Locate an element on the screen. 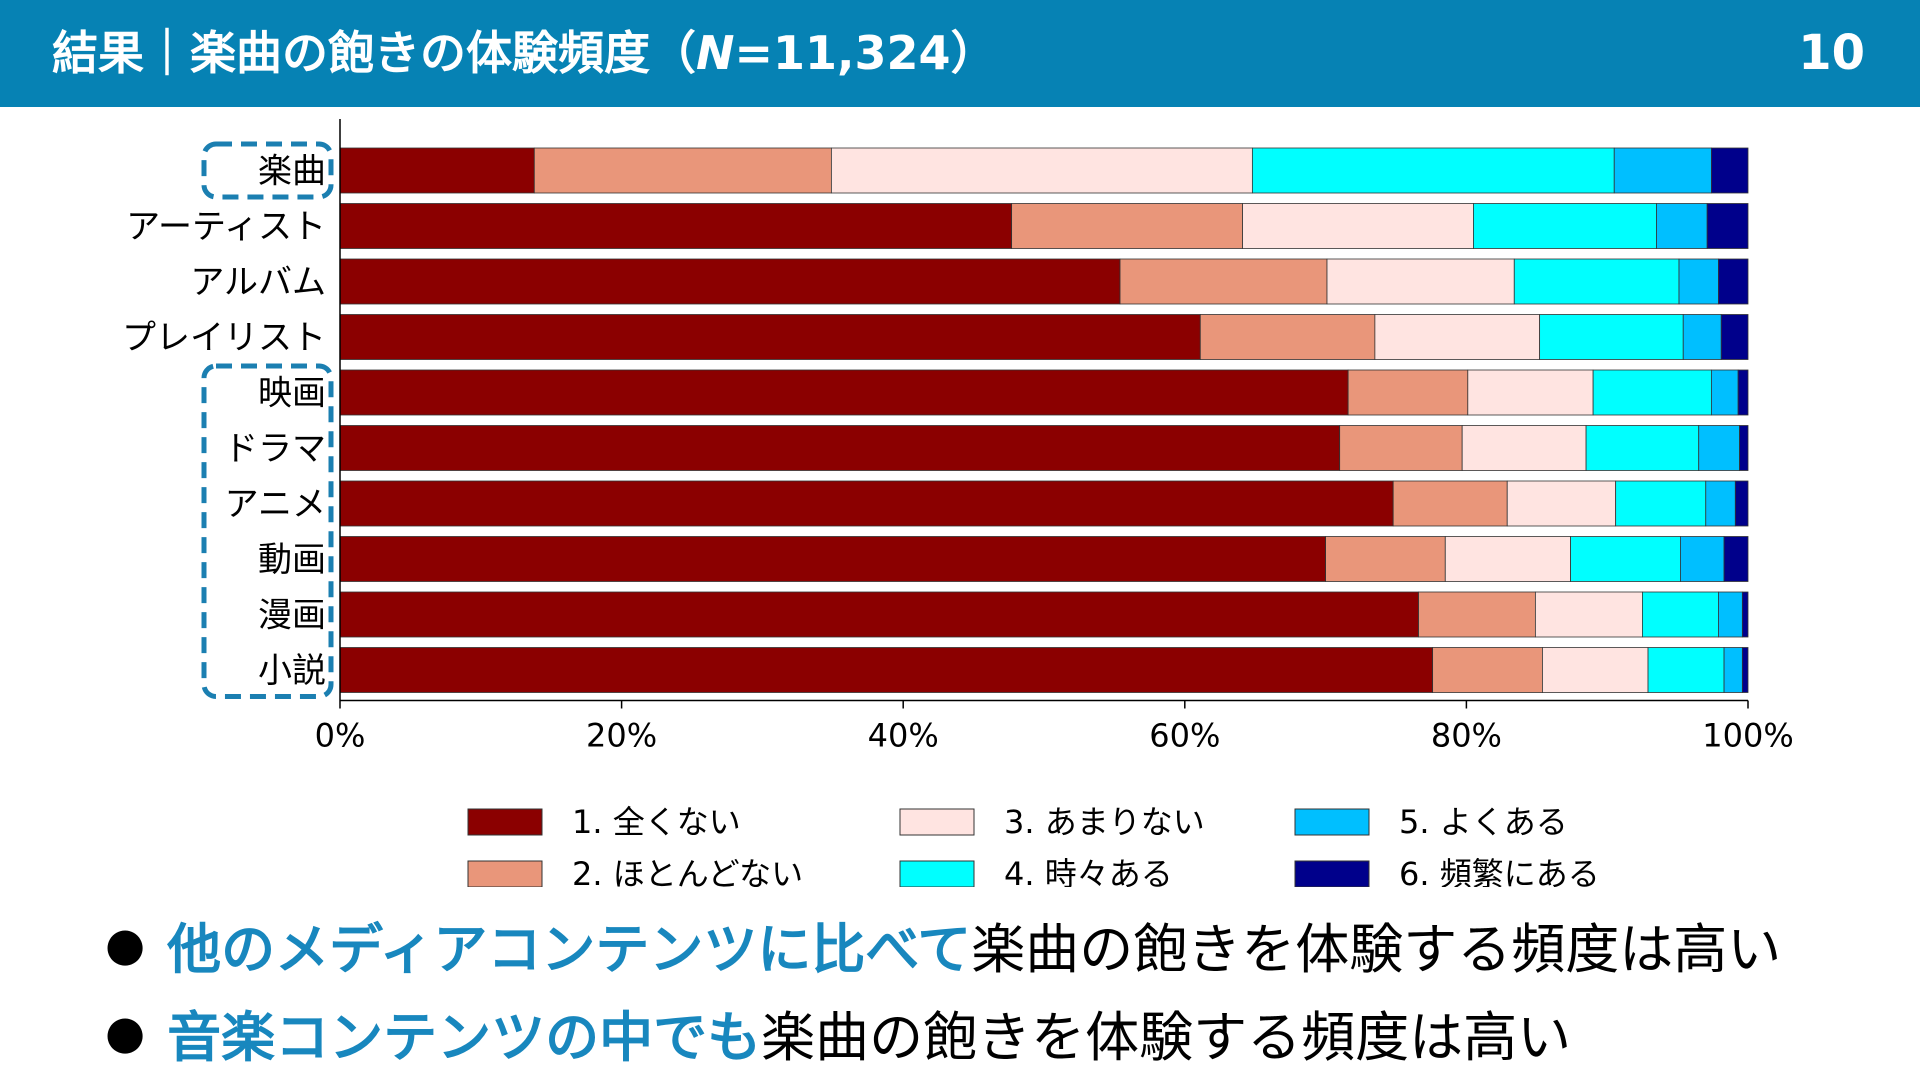  x-tick-label: 20% is located at coordinates (621, 736).